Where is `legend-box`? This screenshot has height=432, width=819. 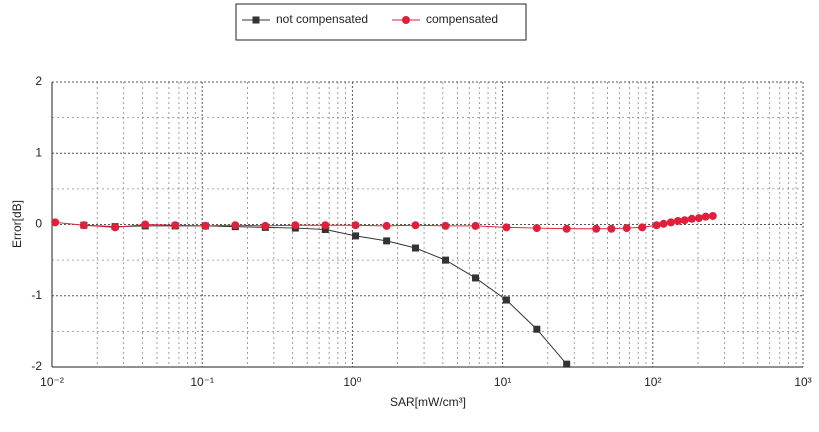
legend-box is located at coordinates (381, 22).